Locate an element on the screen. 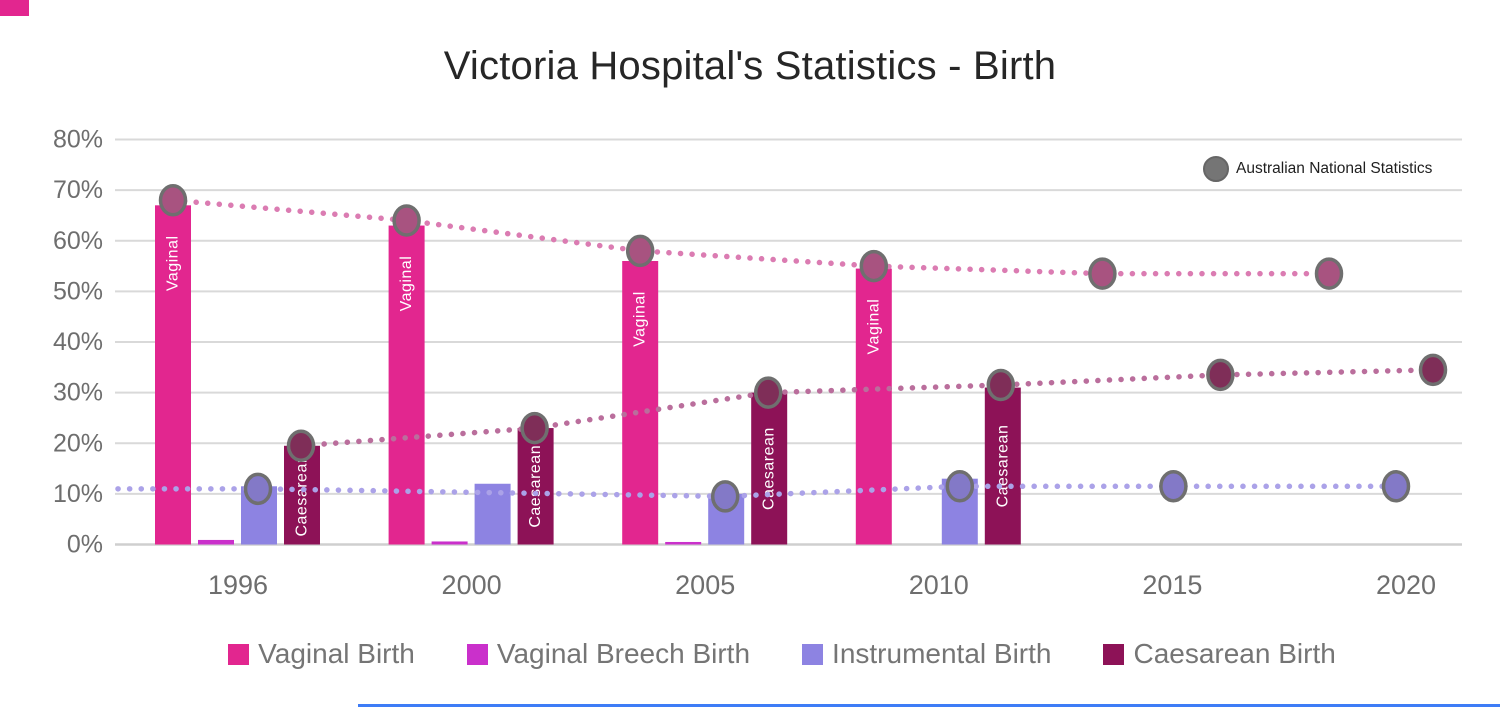  national-statistics-legend-label: Australian National Statistics is located at coordinates (1334, 168).